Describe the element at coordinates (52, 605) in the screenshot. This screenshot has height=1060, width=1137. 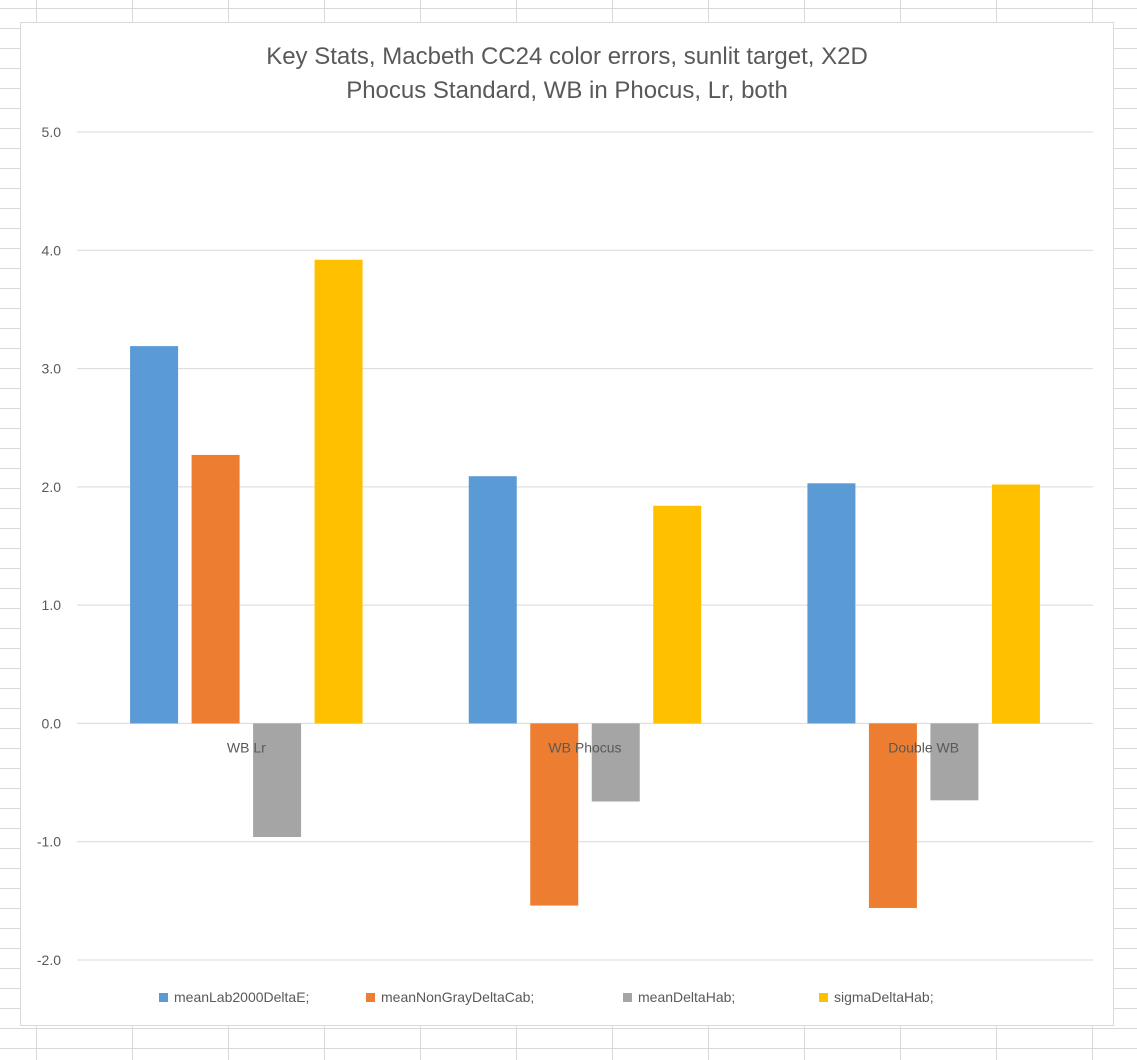
I see `y-tick-label: 1.0` at that location.